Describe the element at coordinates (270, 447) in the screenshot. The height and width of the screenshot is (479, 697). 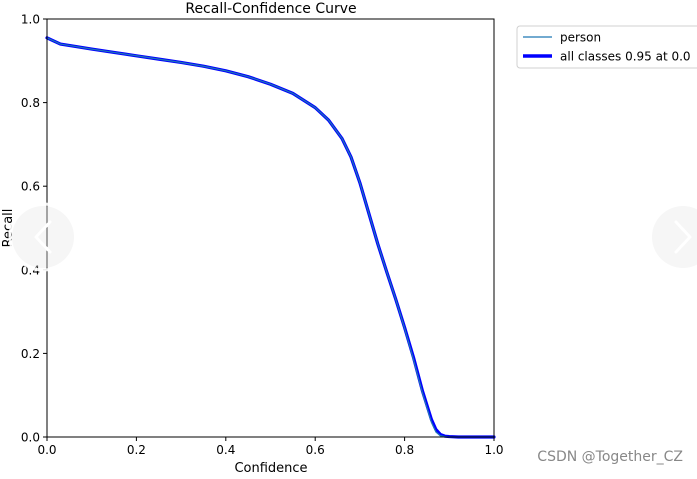
I see `x-axis-ticks: 0.0 0.2 0.4 0.6 0.8 1.0` at that location.